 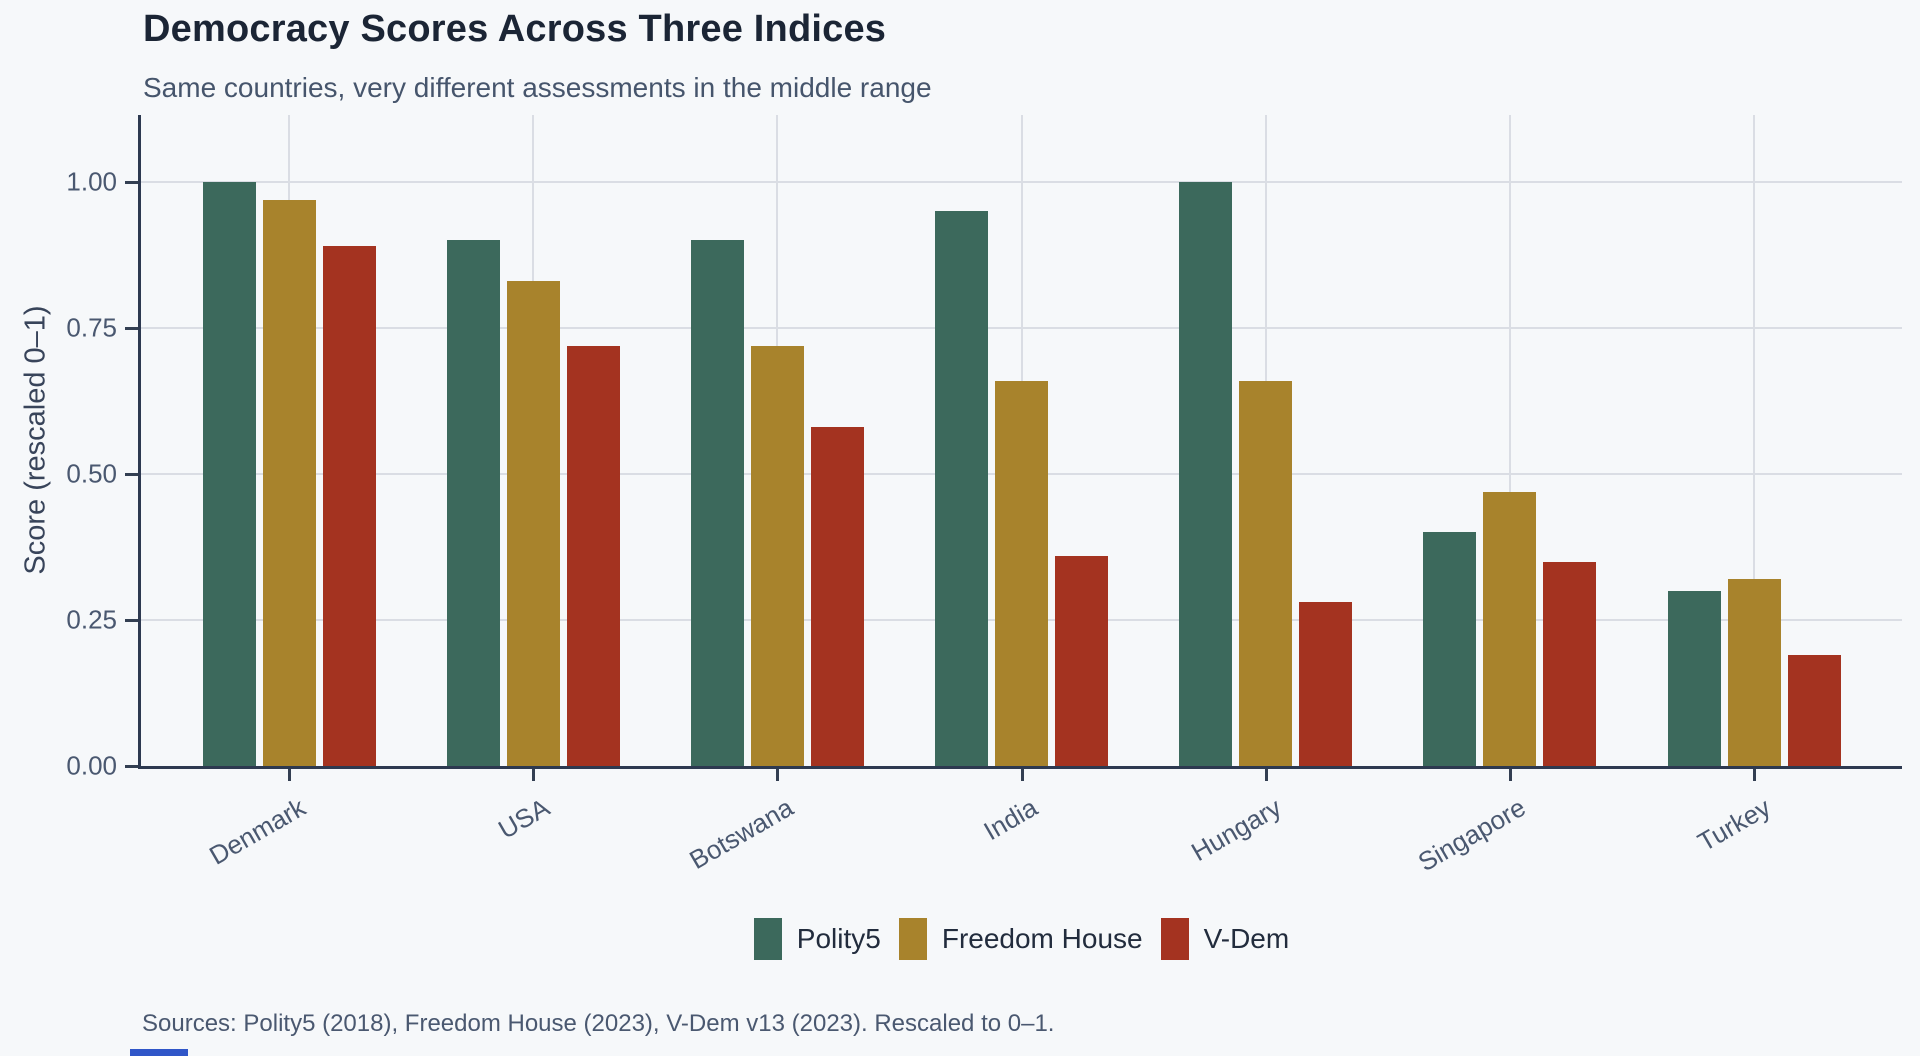 What do you see at coordinates (1754, 440) in the screenshot?
I see `gridline-x-turkey` at bounding box center [1754, 440].